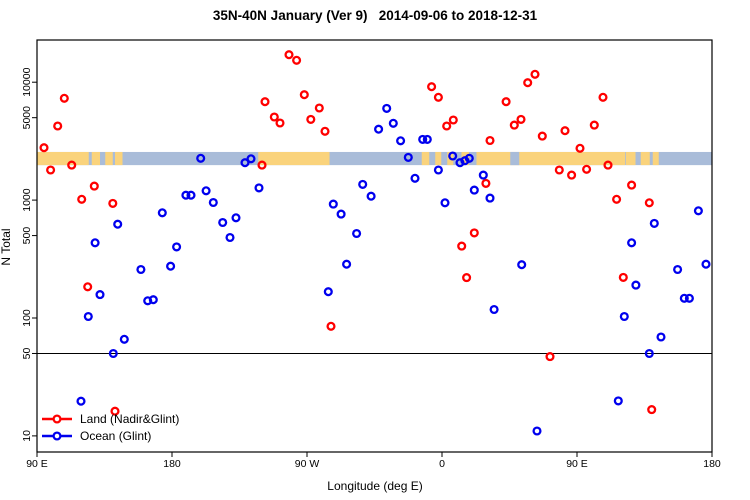 The height and width of the screenshot is (500, 750). What do you see at coordinates (27, 318) in the screenshot?
I see `y-tick-label: 100` at bounding box center [27, 318].